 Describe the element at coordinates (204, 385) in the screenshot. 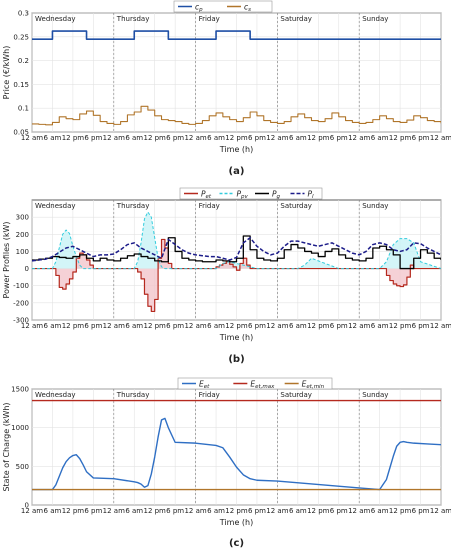

I see `legend-label: Eet` at that location.